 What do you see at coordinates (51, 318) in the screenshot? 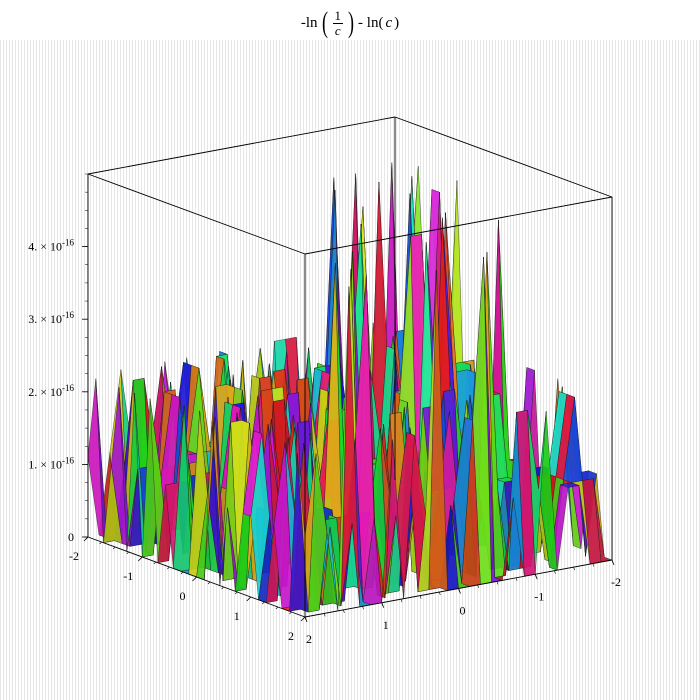
I see `z-tick-label-3: 3. × 10-16` at bounding box center [51, 318].